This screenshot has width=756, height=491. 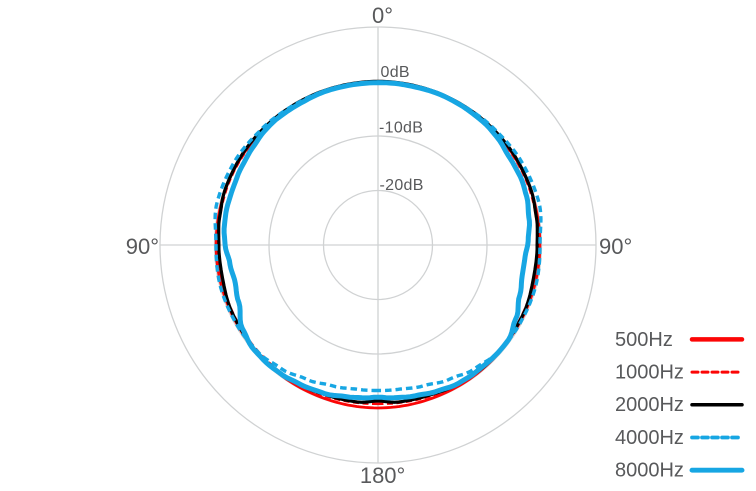 What do you see at coordinates (382, 15) in the screenshot?
I see `svg-text: 0°` at bounding box center [382, 15].